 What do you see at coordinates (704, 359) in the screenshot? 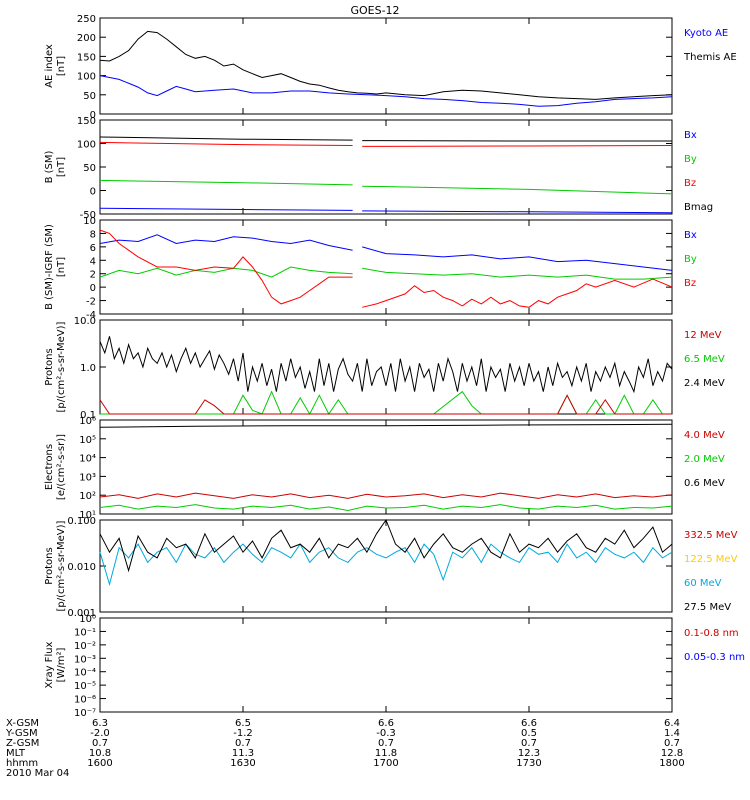
I see `legend-entry: 6.5 MeV` at bounding box center [704, 359].